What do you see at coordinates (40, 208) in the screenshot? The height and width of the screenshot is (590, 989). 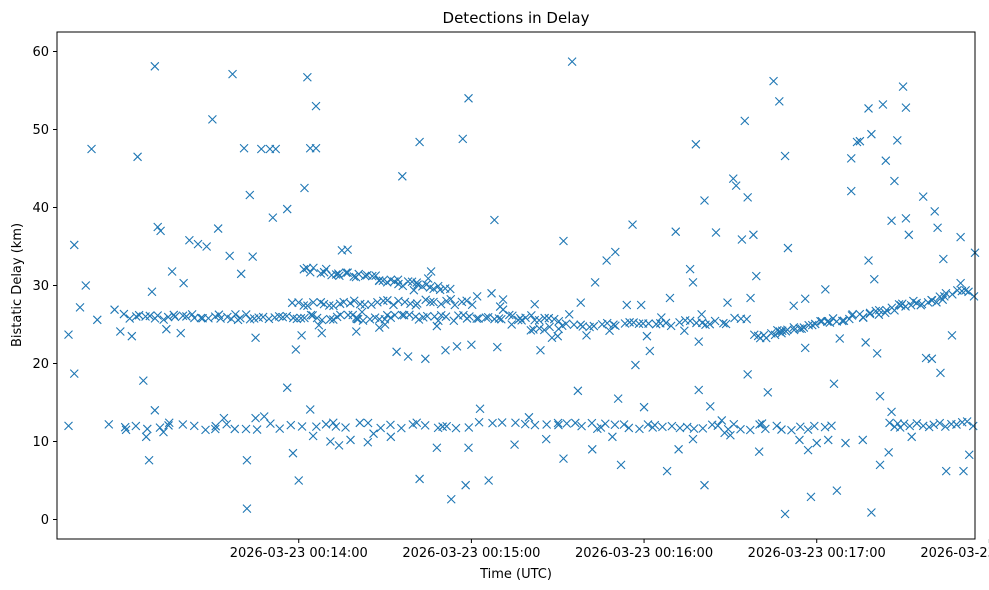 I see `y-tick-label: 40` at bounding box center [40, 208].